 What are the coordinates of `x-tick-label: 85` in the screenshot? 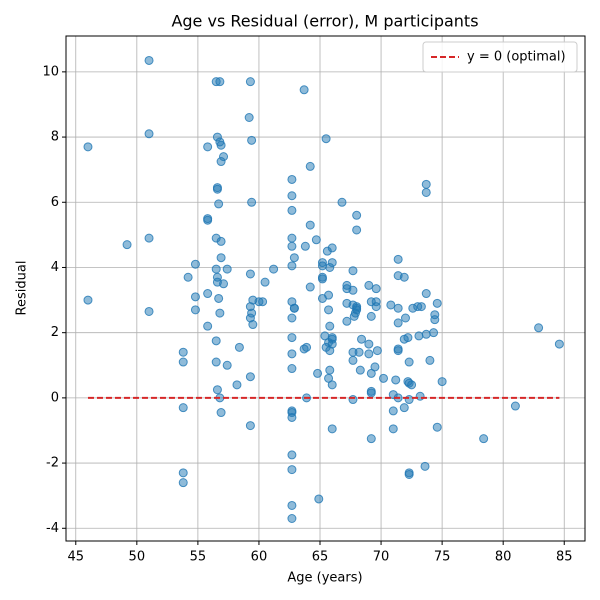 It's located at (564, 557).